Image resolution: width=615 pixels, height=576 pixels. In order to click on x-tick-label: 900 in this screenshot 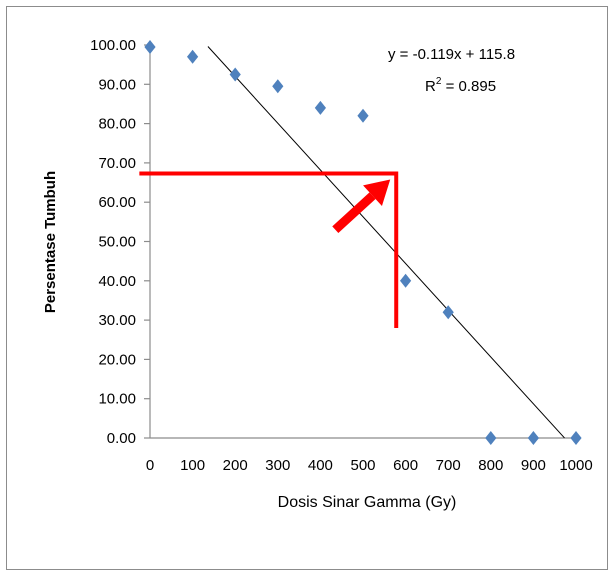, I will do `click(533, 465)`.